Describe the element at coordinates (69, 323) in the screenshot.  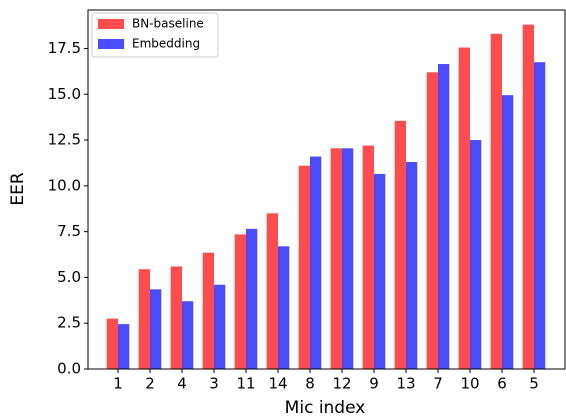
I see `y-tick-label: 2.5` at that location.